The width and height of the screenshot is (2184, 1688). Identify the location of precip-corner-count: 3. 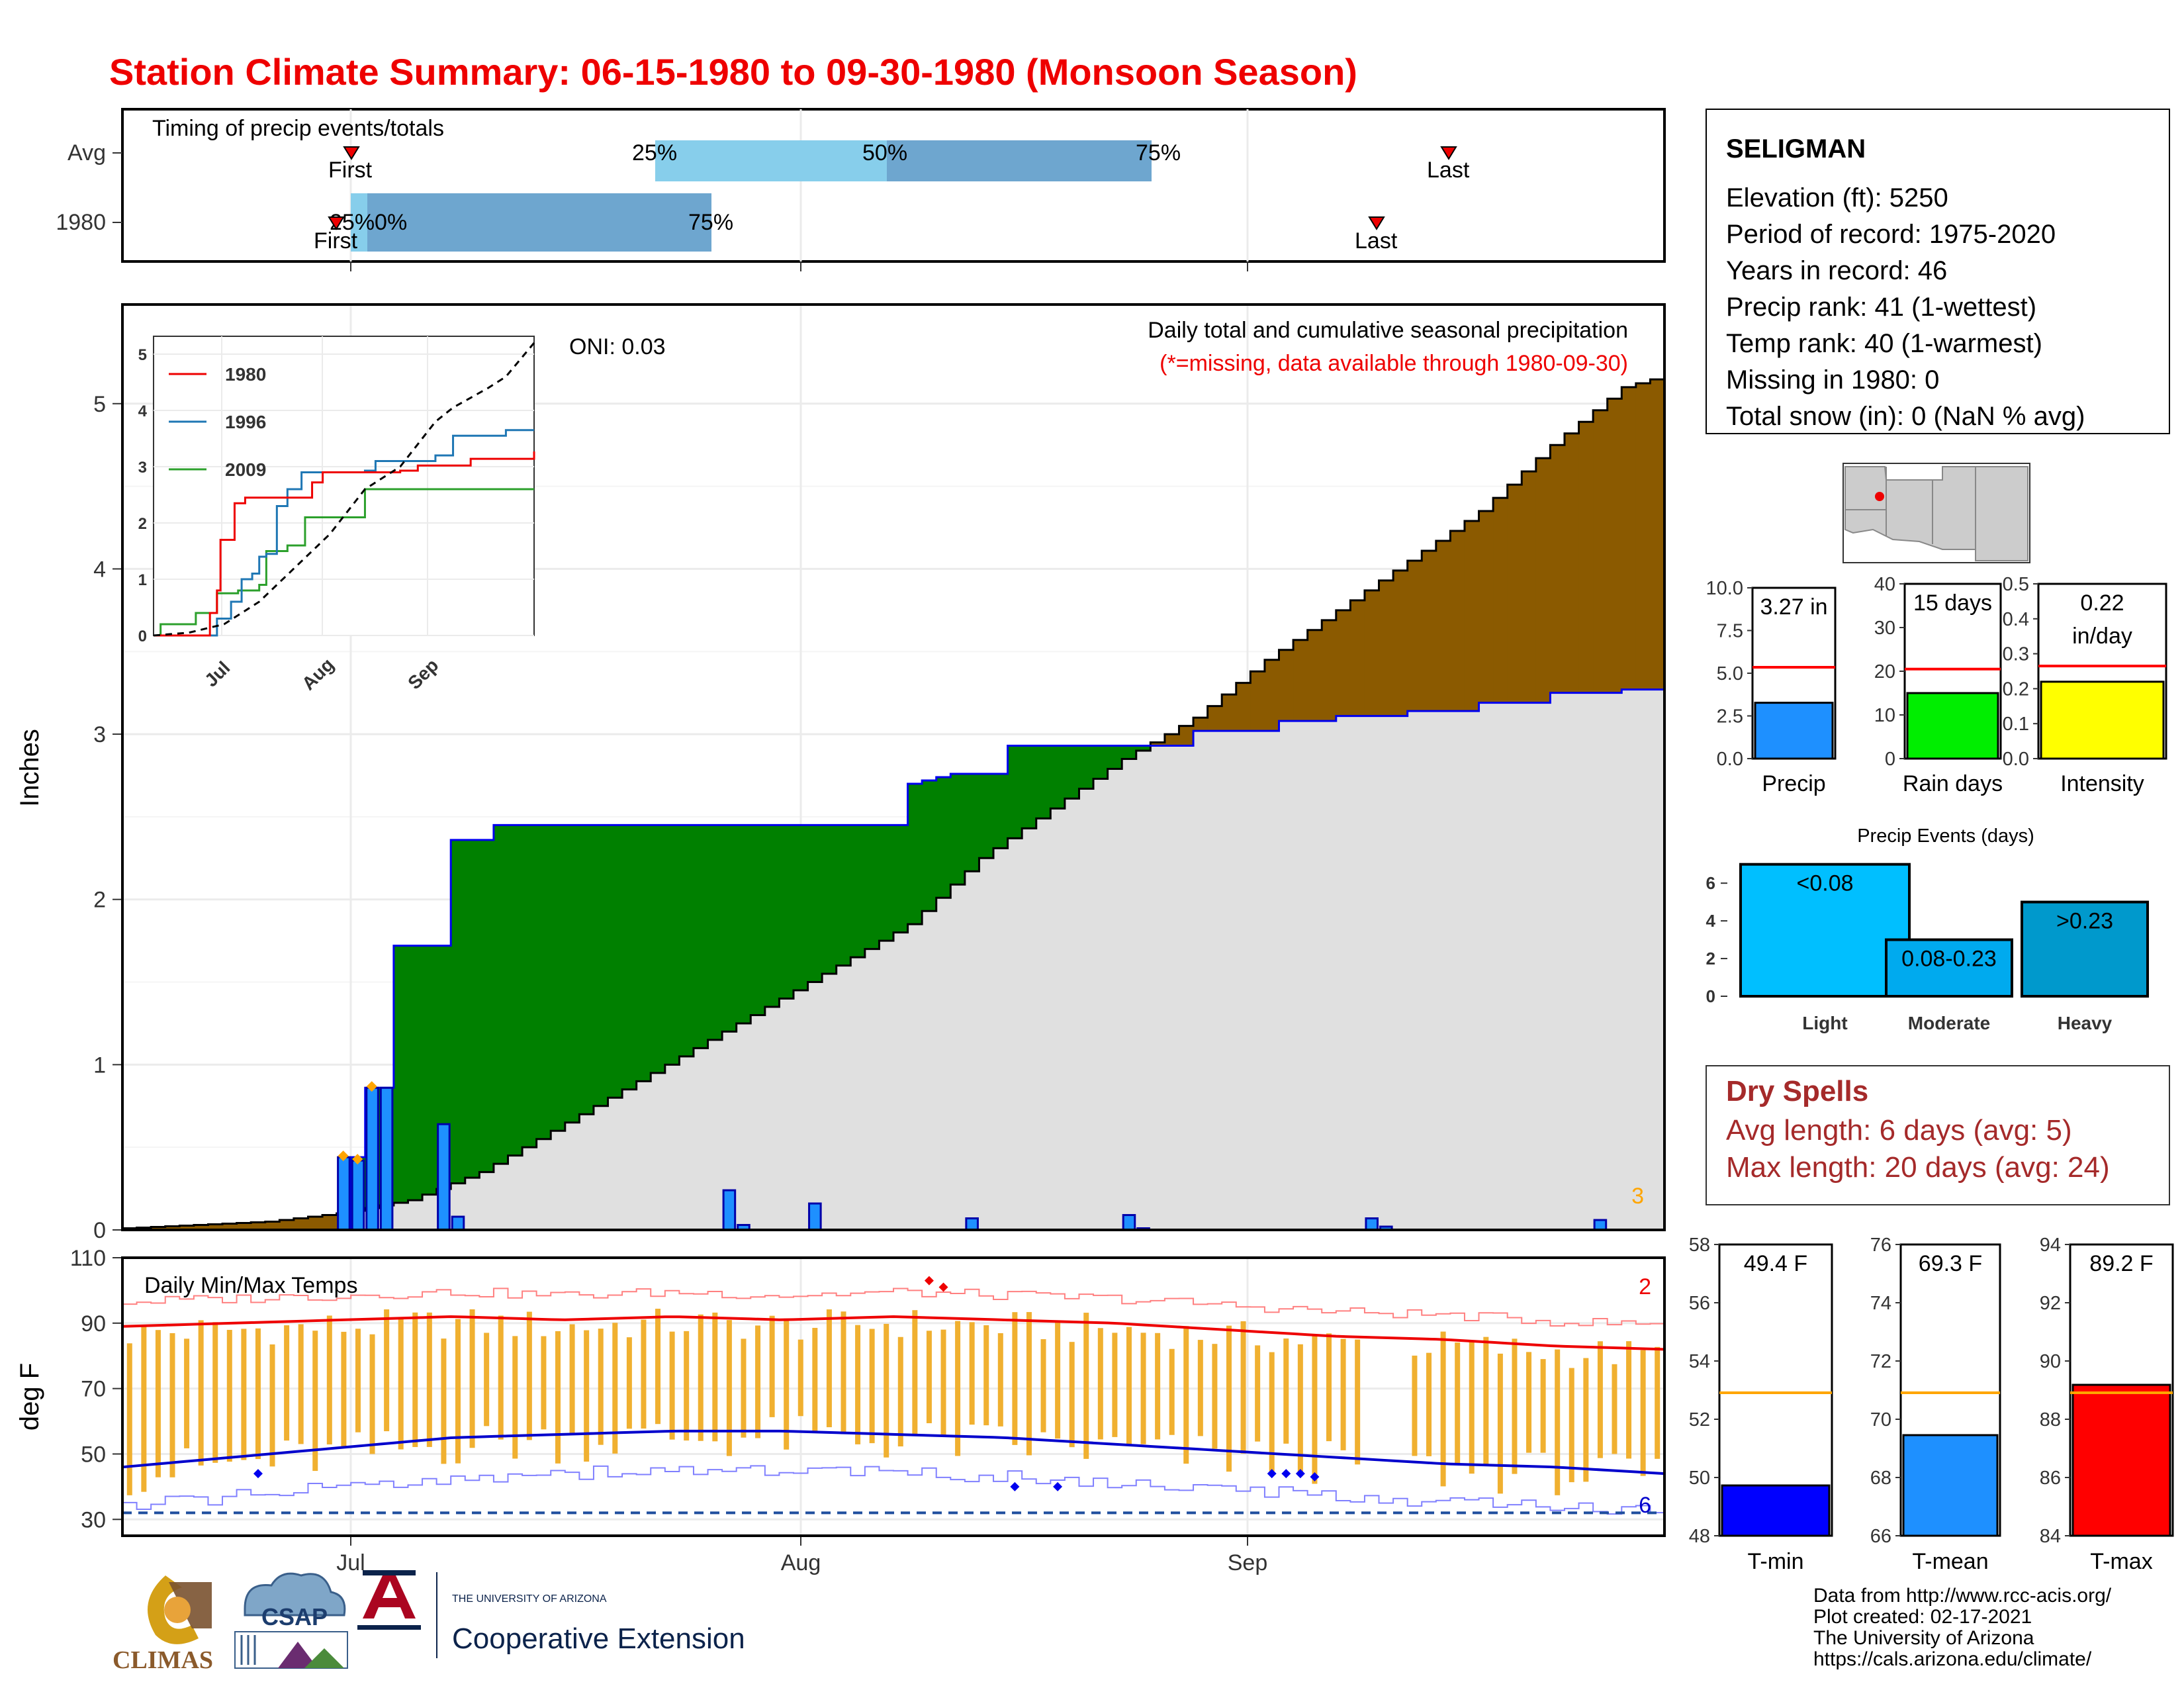
(1638, 1196).